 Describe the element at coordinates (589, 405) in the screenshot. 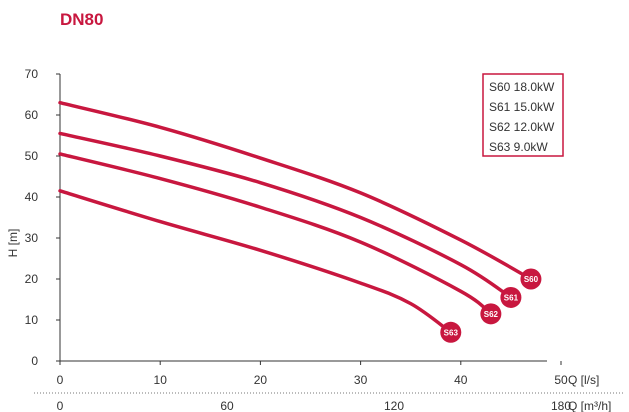

I see `secondary-x-axis-label: Q [m³/h]` at that location.